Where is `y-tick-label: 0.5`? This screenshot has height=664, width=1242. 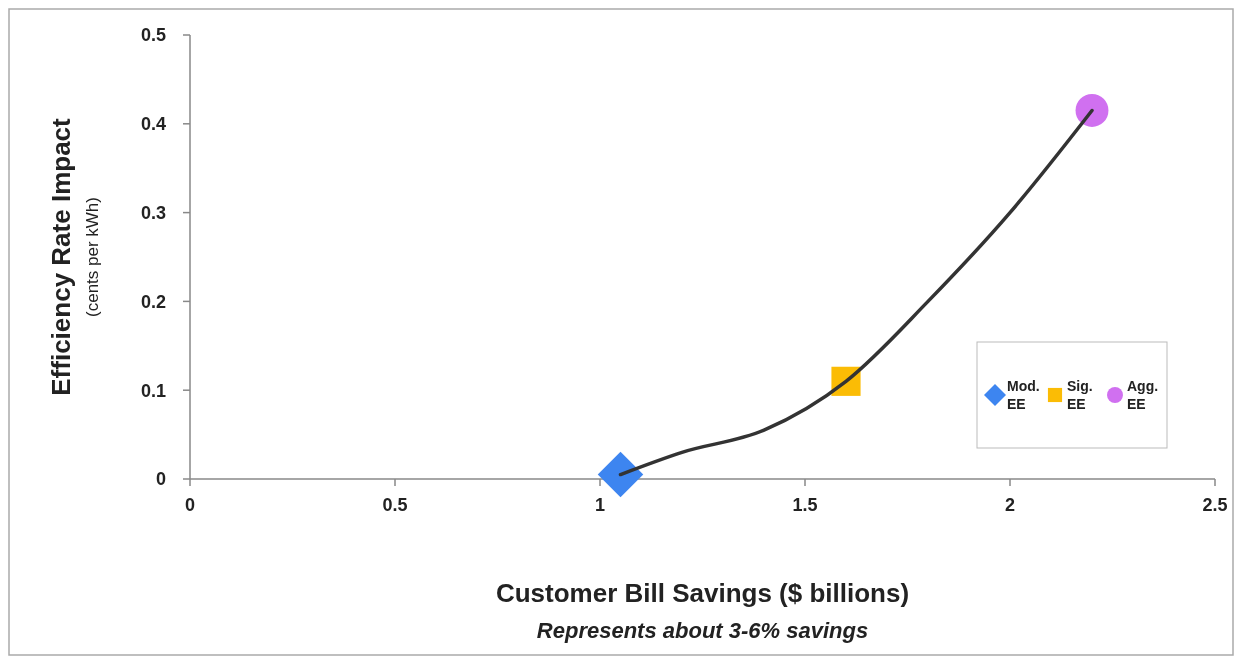 y-tick-label: 0.5 is located at coordinates (153, 35).